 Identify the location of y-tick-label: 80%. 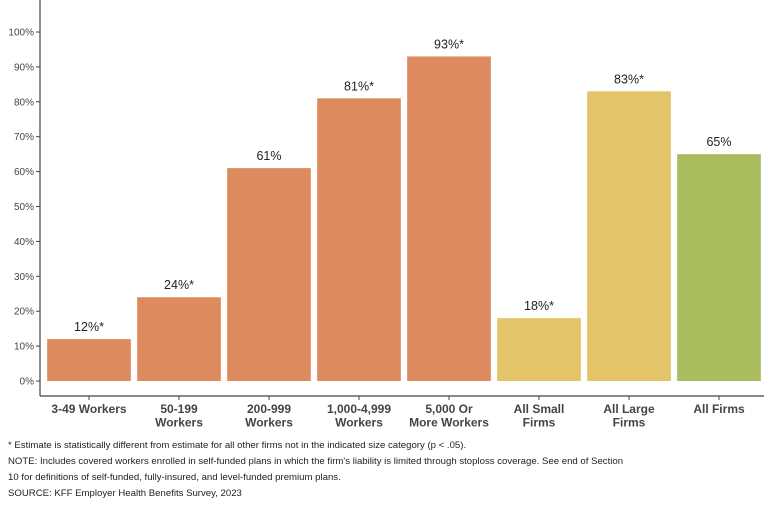
(24, 102).